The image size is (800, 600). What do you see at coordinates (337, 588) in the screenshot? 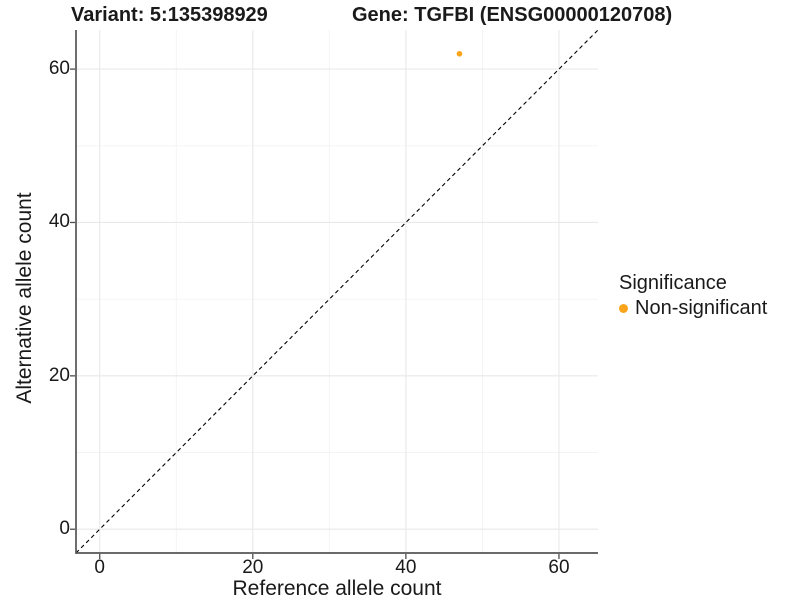
I see `x-axis-title: Reference allele count` at bounding box center [337, 588].